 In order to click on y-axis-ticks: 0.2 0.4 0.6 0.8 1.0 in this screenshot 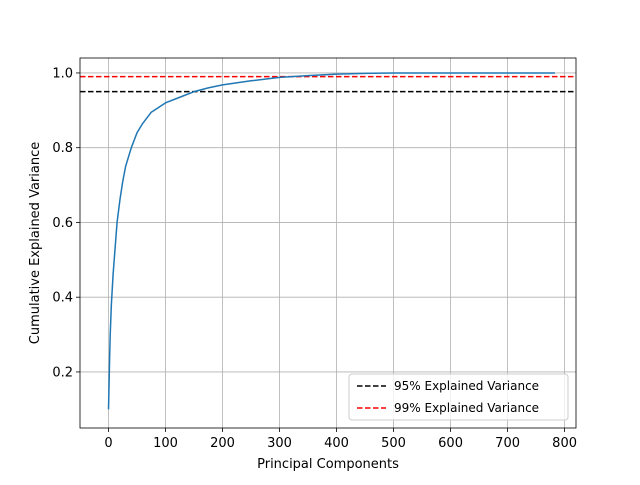, I will do `click(66, 223)`.